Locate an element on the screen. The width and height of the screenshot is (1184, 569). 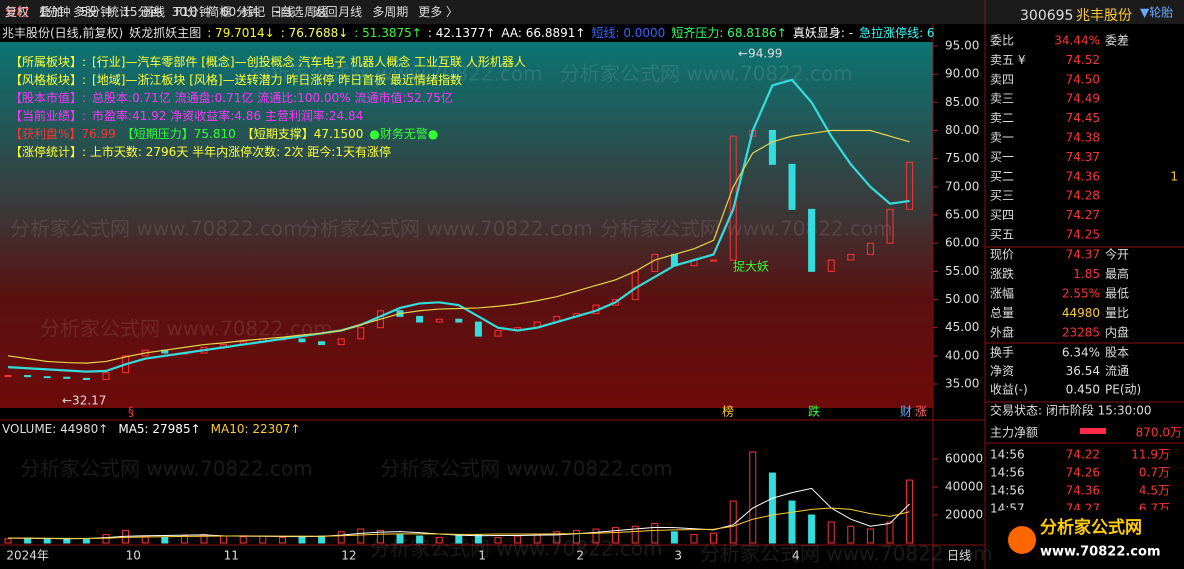
quote-label: 委差 is located at coordinates (1117, 41).